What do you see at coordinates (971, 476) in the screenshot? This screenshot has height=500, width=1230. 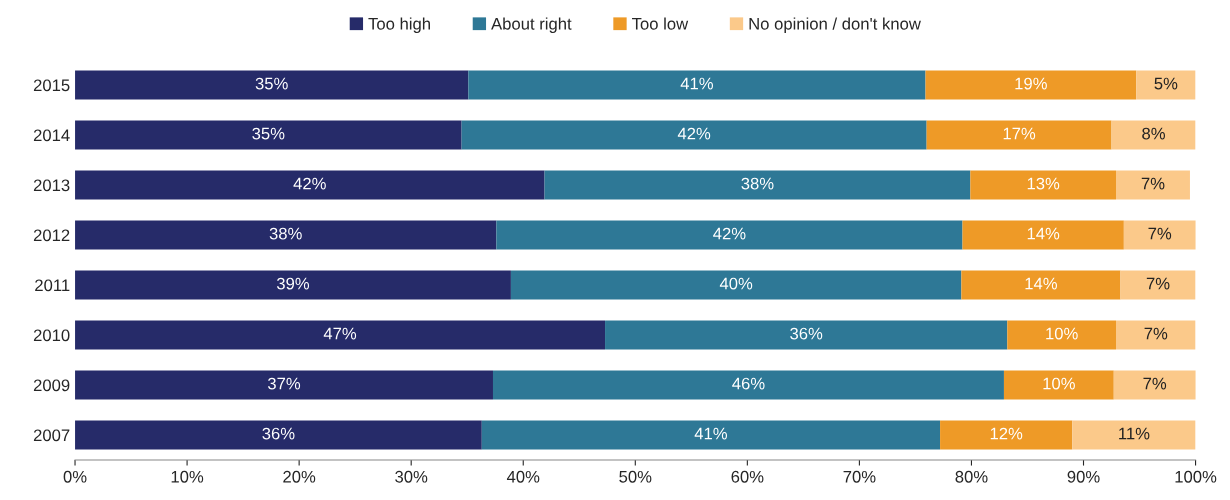 I see `x-tick-label: 80%` at bounding box center [971, 476].